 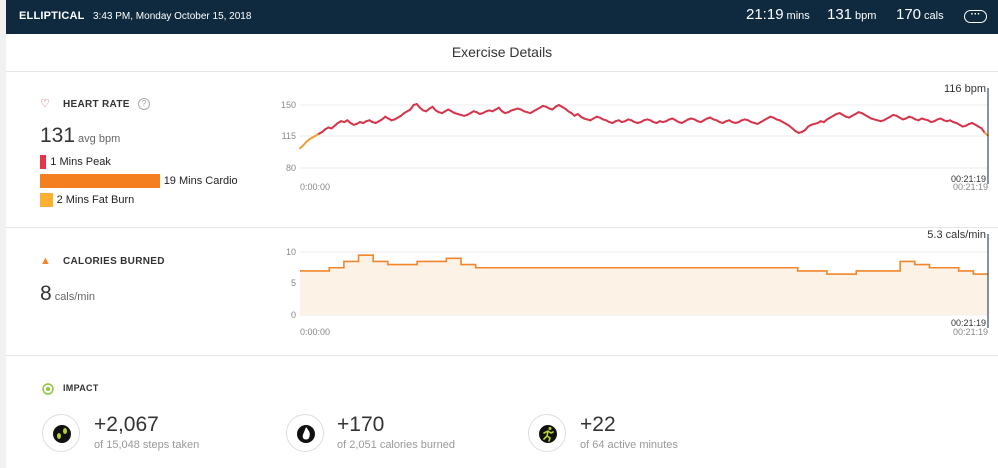 I want to click on calories-area, so click(x=644, y=285).